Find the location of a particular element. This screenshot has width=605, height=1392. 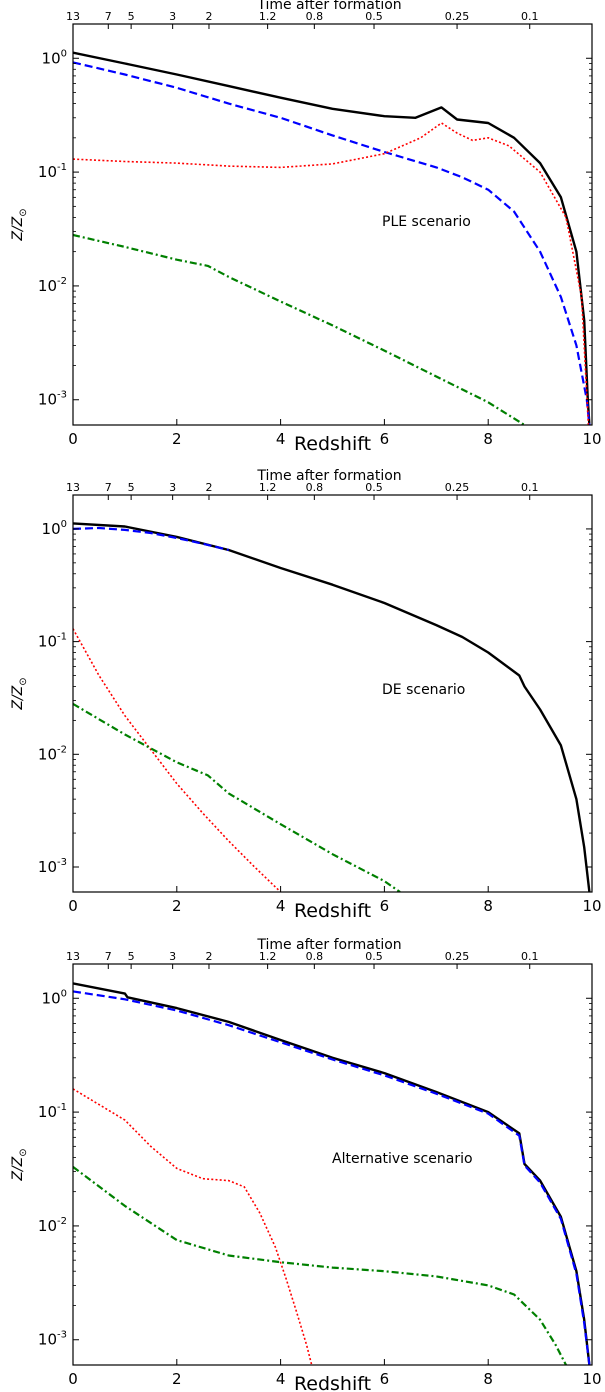

scenario-label: PLE scenario is located at coordinates (426, 222).